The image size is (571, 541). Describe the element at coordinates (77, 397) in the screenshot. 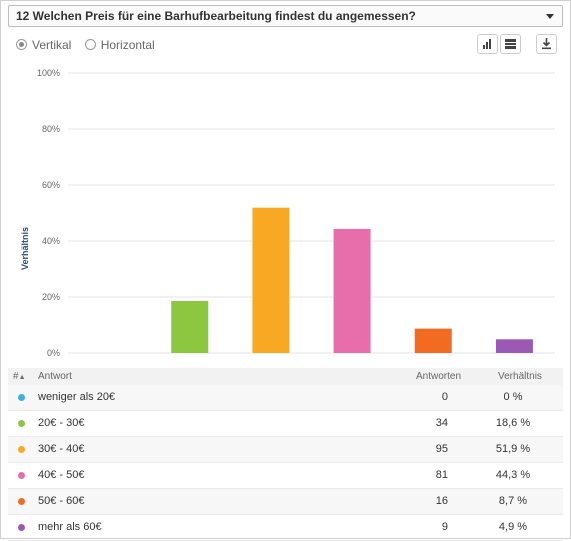

I see `answer-label: weniger als 20€` at that location.